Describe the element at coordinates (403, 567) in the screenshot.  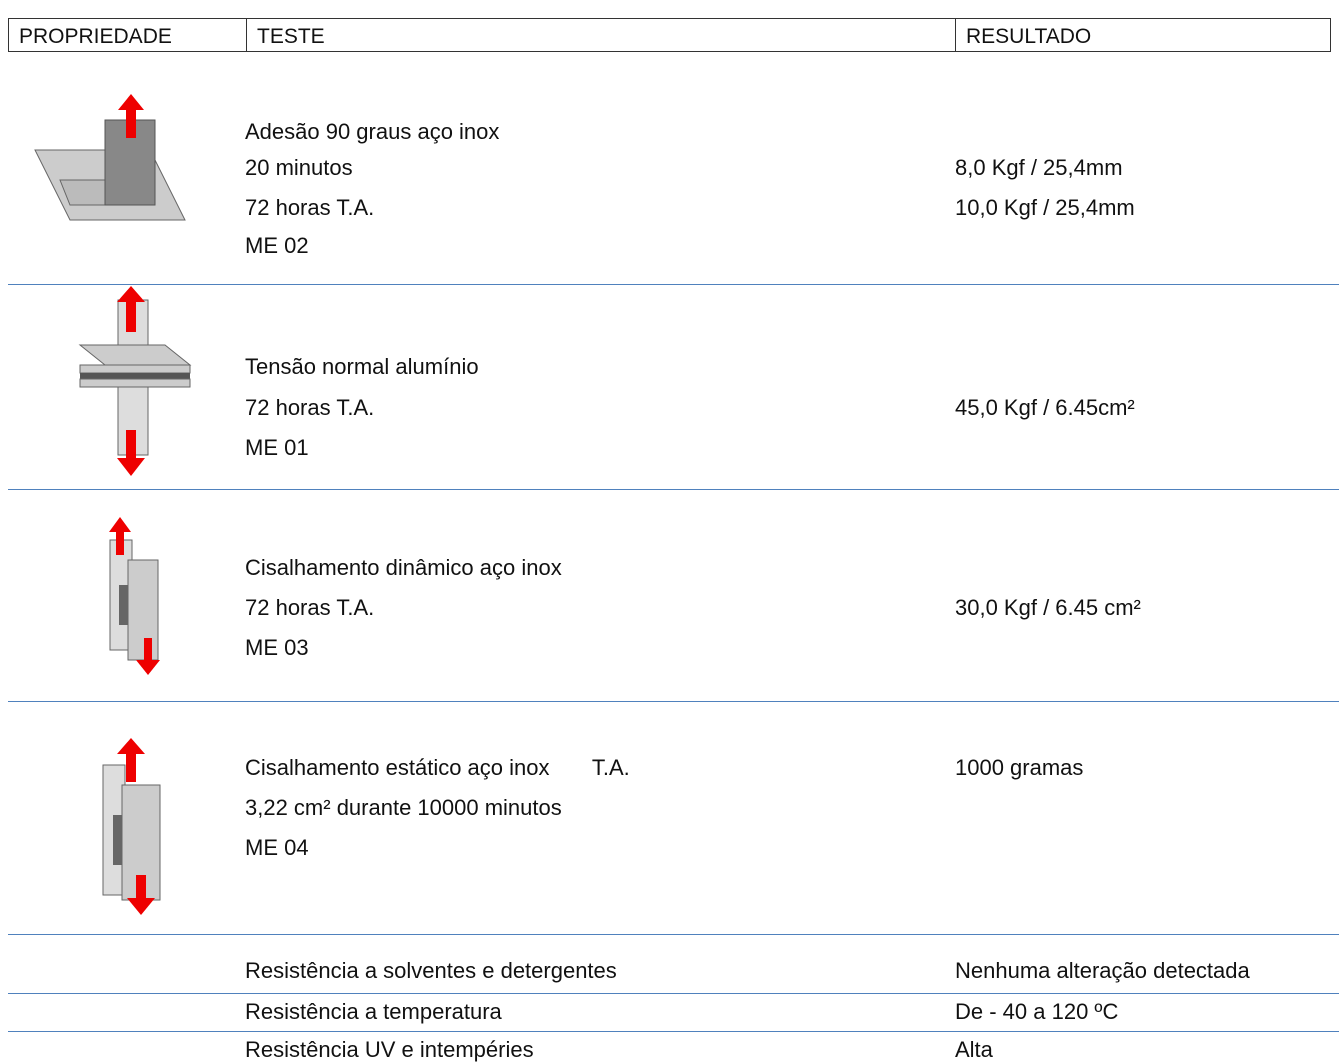
I see `test-text: Cisalhamento dinâmico aço inox` at that location.